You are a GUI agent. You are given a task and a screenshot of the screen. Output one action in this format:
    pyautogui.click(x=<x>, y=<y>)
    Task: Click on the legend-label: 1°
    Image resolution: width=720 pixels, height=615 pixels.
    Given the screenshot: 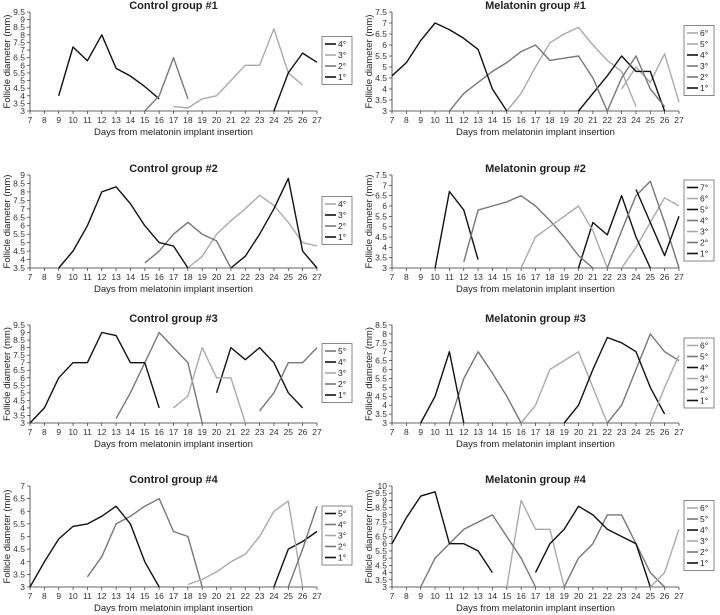 What is the action you would take?
    pyautogui.click(x=342, y=237)
    